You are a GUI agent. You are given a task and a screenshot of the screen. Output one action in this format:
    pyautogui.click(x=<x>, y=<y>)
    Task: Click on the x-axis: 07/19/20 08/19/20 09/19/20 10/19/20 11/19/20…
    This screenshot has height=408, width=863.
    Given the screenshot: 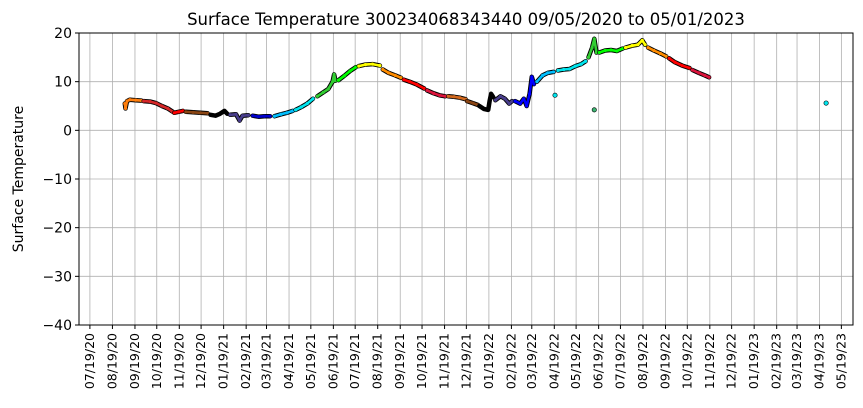 What is the action you would take?
    pyautogui.click(x=465, y=357)
    